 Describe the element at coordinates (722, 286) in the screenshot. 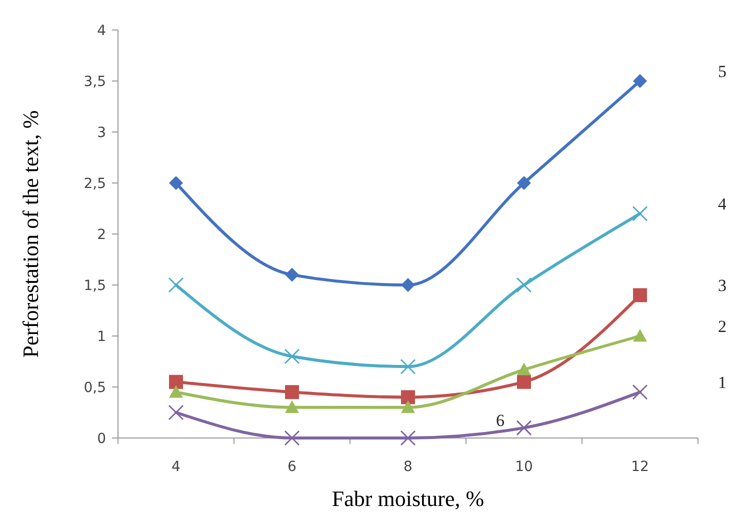

I see `text: 3` at that location.